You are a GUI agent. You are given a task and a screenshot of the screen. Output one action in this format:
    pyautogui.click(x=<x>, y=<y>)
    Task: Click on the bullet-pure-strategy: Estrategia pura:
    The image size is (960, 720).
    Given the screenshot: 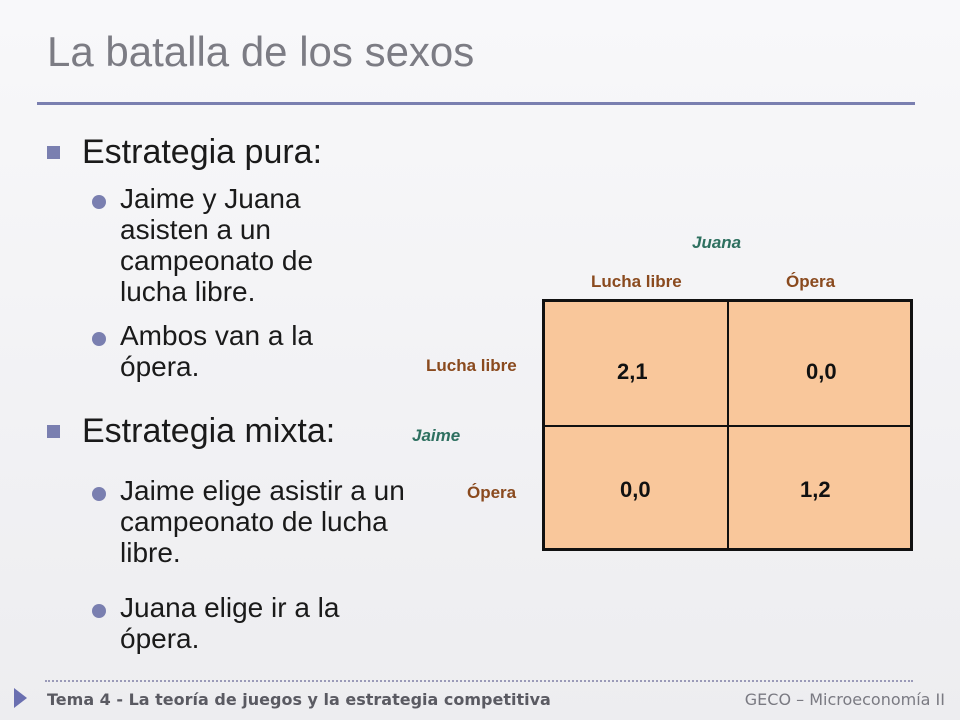 What is the action you would take?
    pyautogui.click(x=184, y=152)
    